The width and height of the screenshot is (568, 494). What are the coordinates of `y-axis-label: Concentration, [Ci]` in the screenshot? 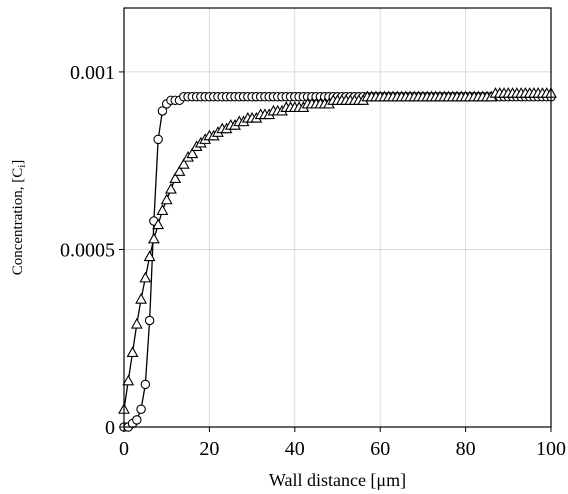 It's located at (19, 218).